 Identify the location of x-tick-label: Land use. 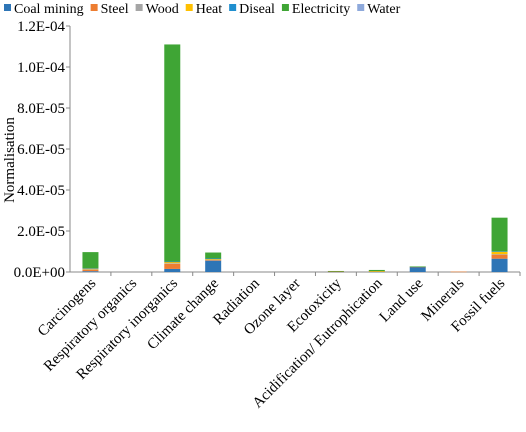
(402, 300).